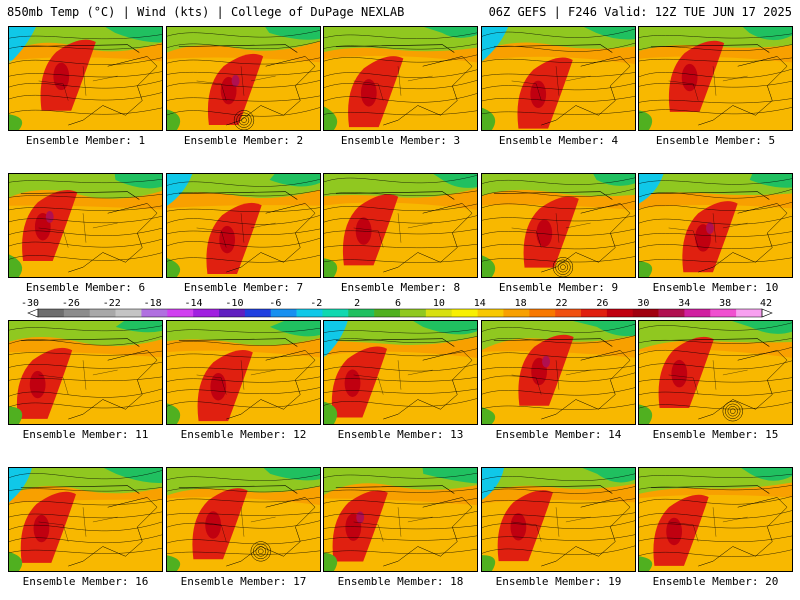  I want to click on ensemble-member-caption: Ensemble Member: 8, so click(400, 287).